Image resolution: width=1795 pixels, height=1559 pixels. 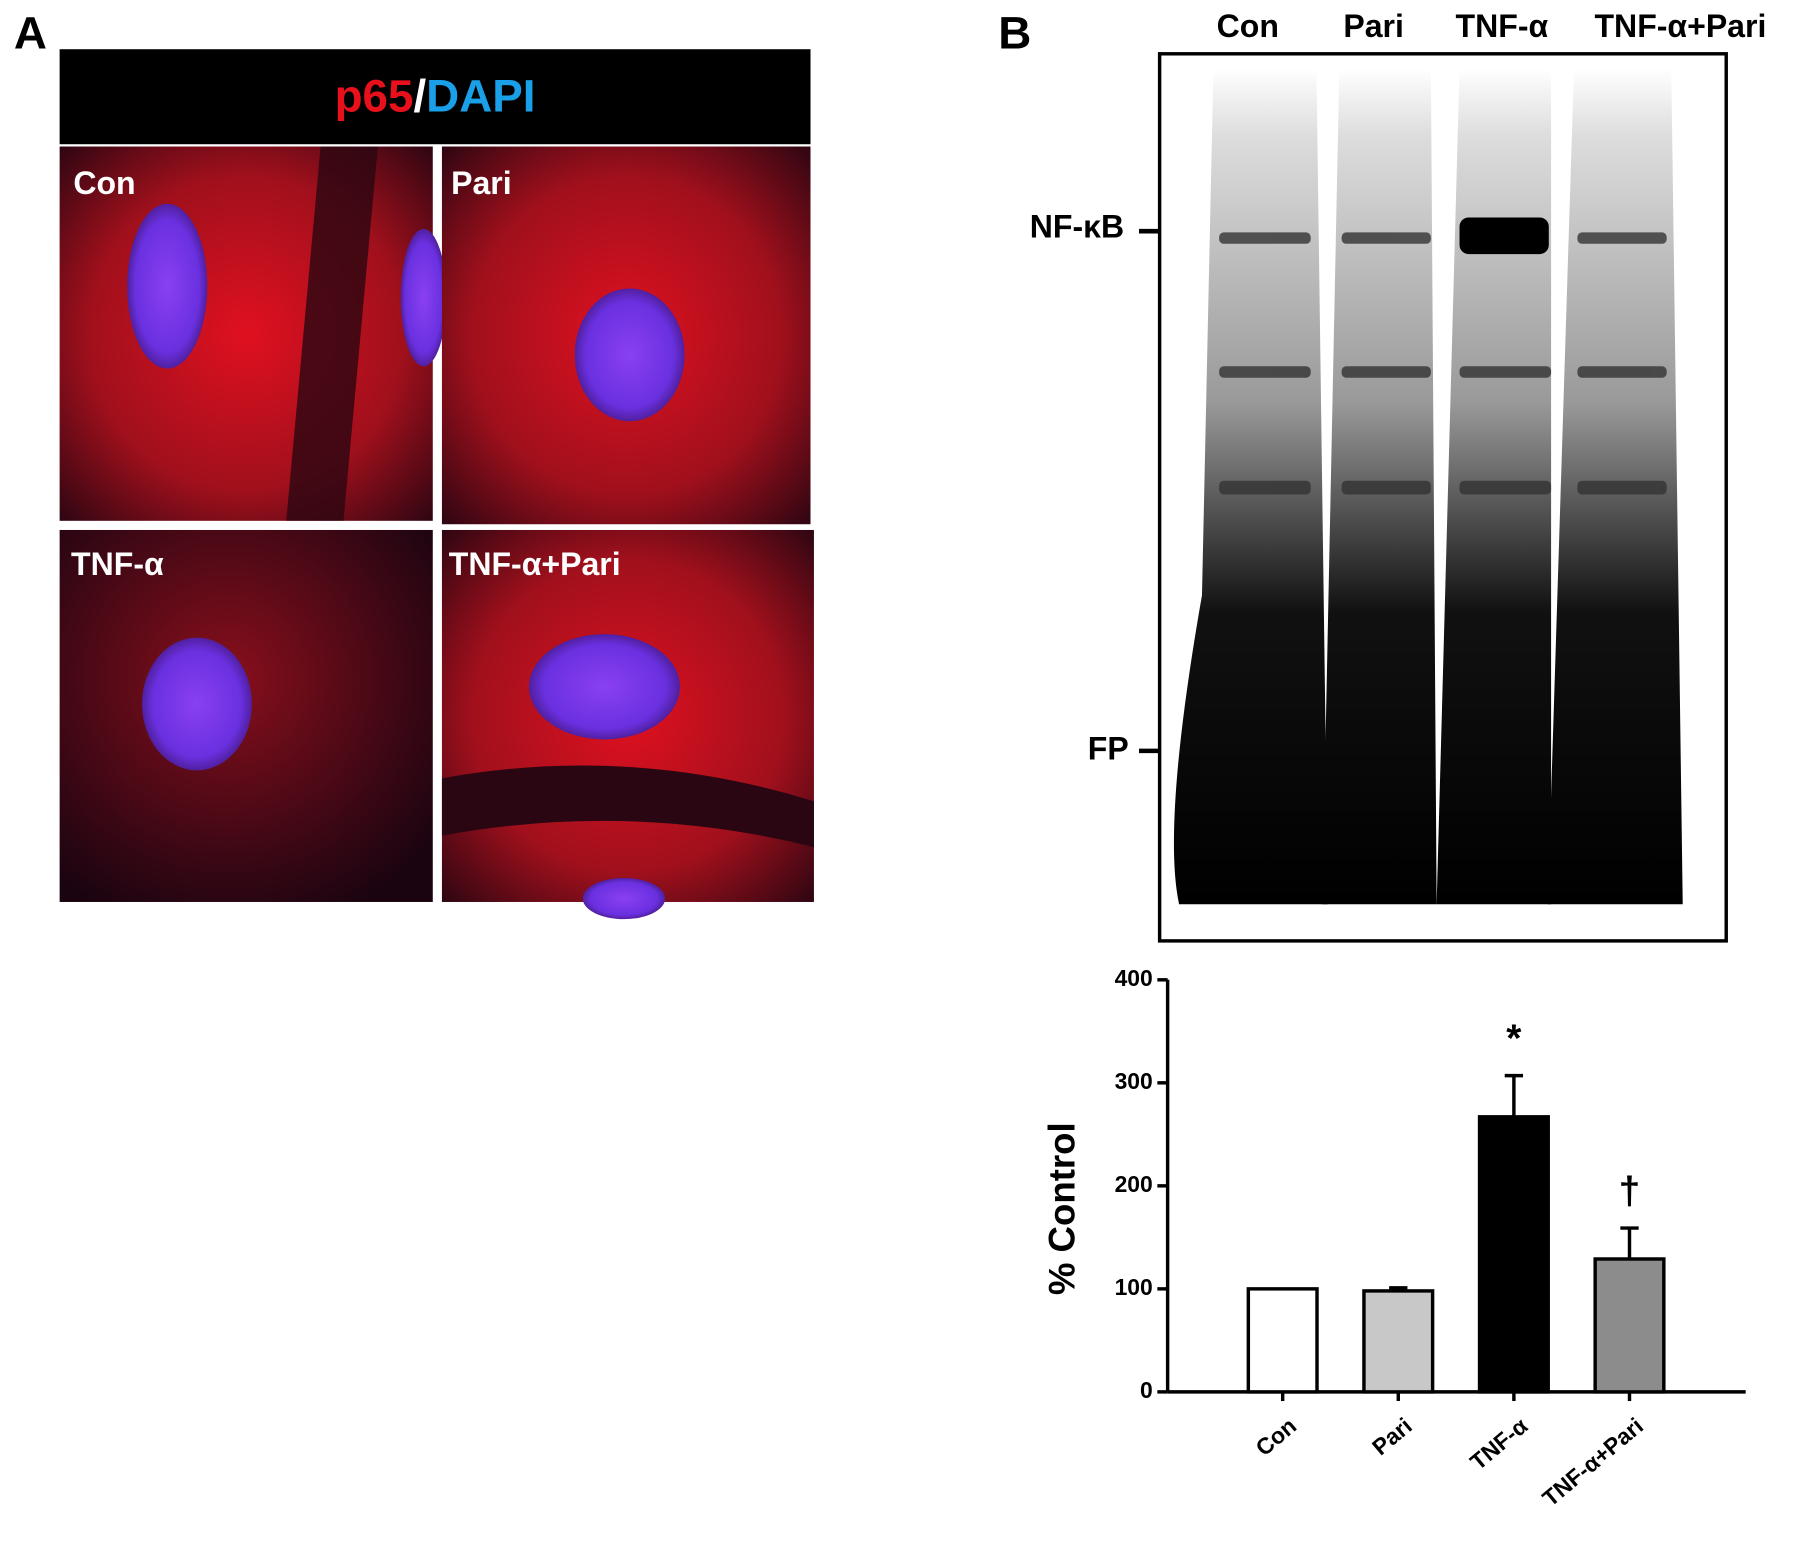 What do you see at coordinates (1498, 1443) in the screenshot?
I see `x-tick-label: TNF-α` at bounding box center [1498, 1443].